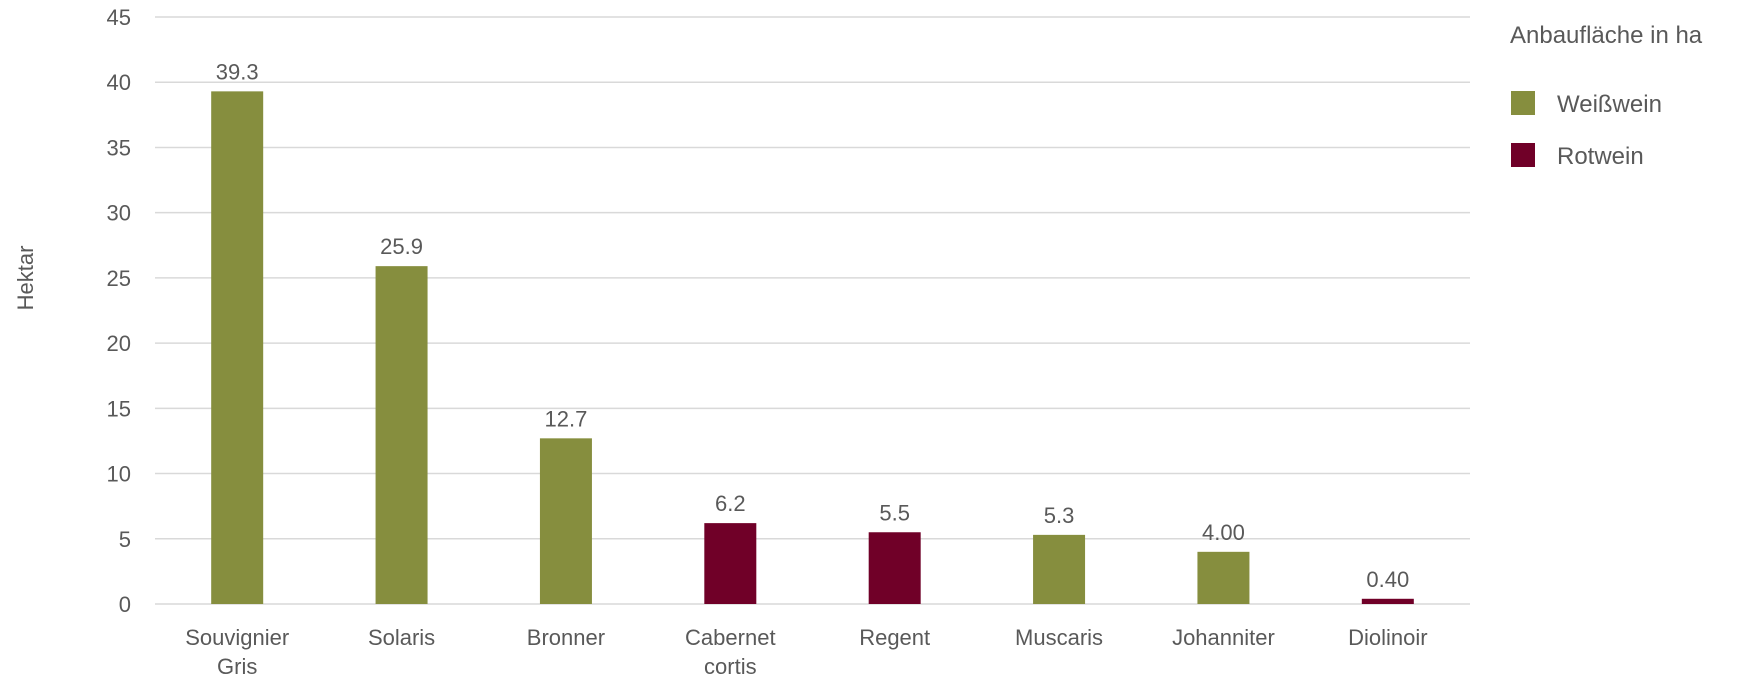 This screenshot has height=679, width=1762. What do you see at coordinates (25, 278) in the screenshot?
I see `y-axis-label: Hektar` at bounding box center [25, 278].